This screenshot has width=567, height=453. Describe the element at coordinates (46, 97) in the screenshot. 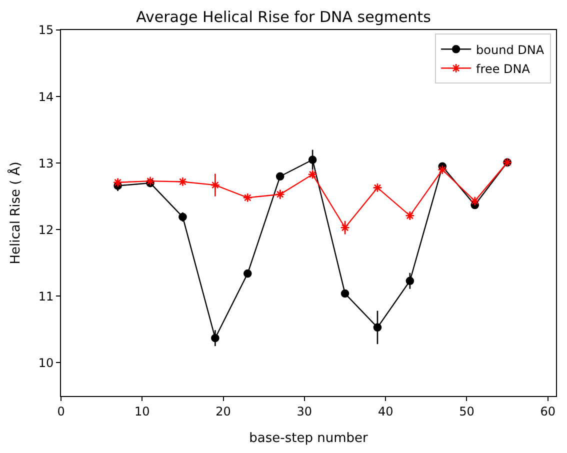

I see `y-tick-label: 14` at that location.